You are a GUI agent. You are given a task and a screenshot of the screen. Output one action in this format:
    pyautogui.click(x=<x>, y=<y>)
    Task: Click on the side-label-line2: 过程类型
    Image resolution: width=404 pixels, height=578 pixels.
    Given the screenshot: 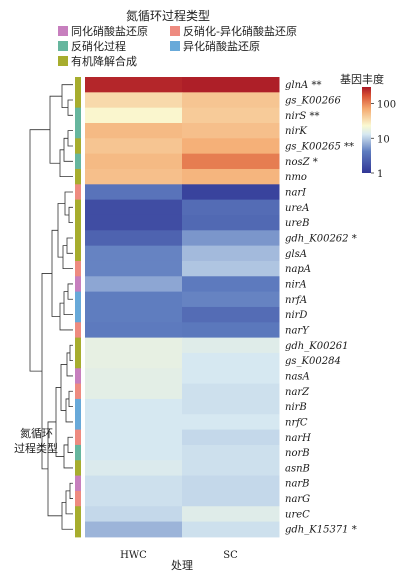 What is the action you would take?
    pyautogui.click(x=36, y=448)
    